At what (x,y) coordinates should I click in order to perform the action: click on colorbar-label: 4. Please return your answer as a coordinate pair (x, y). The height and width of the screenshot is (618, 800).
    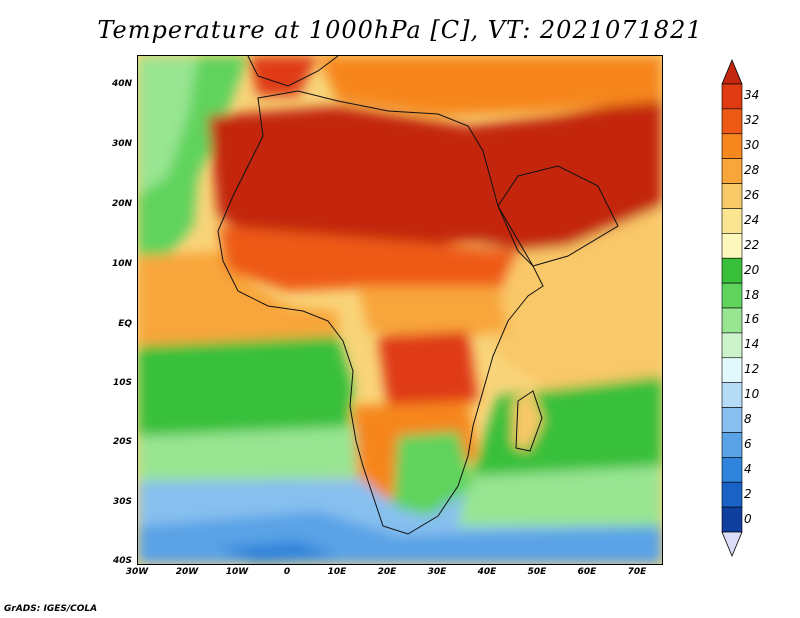
    Looking at the image, I should click on (748, 468).